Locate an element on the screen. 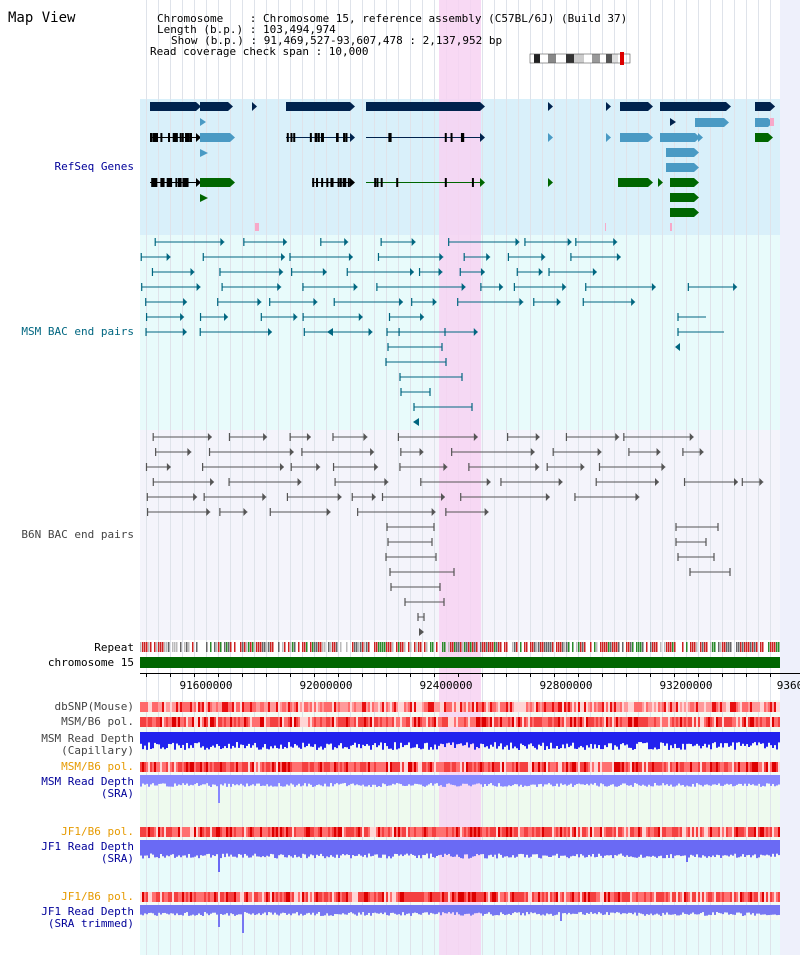 Image resolution: width=800 pixels, height=955 pixels. track-label-chromosome: chromosome 15 is located at coordinates (90, 662).